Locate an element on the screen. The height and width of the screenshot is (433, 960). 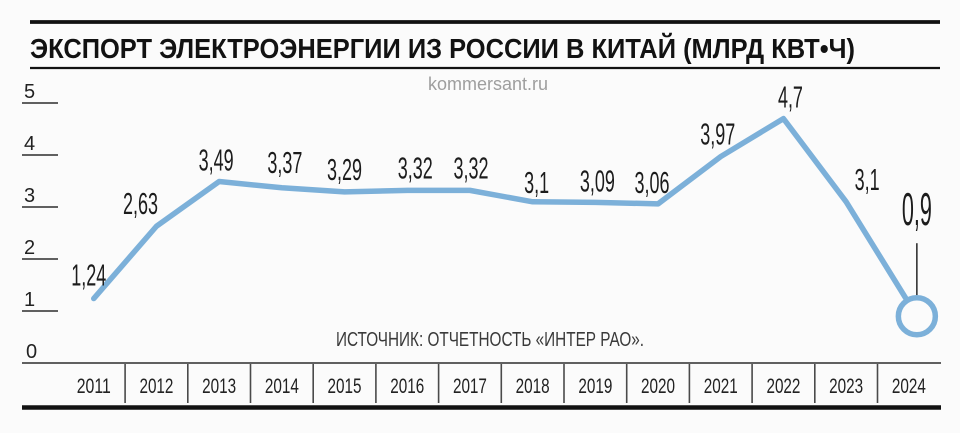
y-tick-label: 3 is located at coordinates (29, 196).